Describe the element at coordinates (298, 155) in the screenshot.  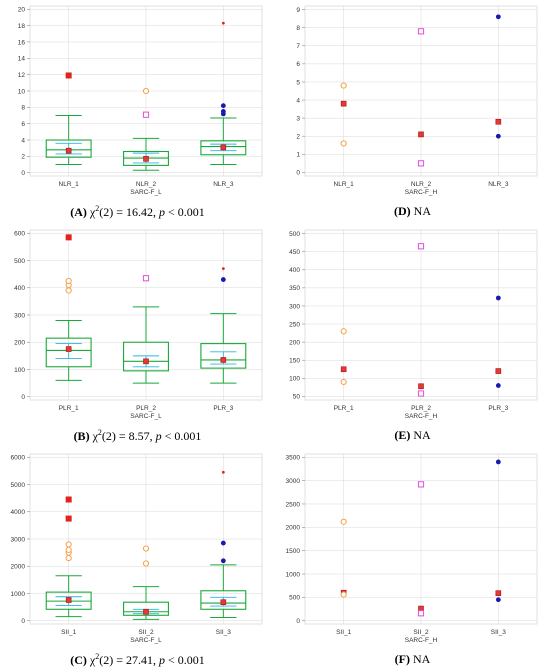
I see `y-tick-label: 1` at that location.